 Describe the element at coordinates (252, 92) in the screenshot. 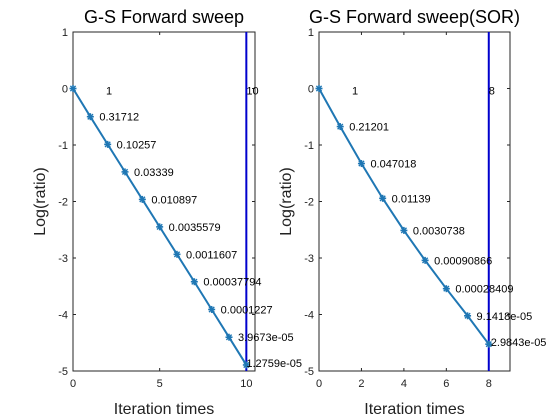

I see `left-iteration-count-label: 10` at that location.